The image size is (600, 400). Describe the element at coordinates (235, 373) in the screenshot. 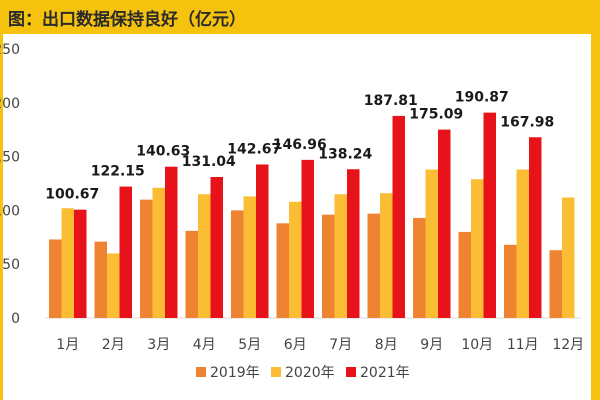

I see `legend-label: 2019年` at that location.